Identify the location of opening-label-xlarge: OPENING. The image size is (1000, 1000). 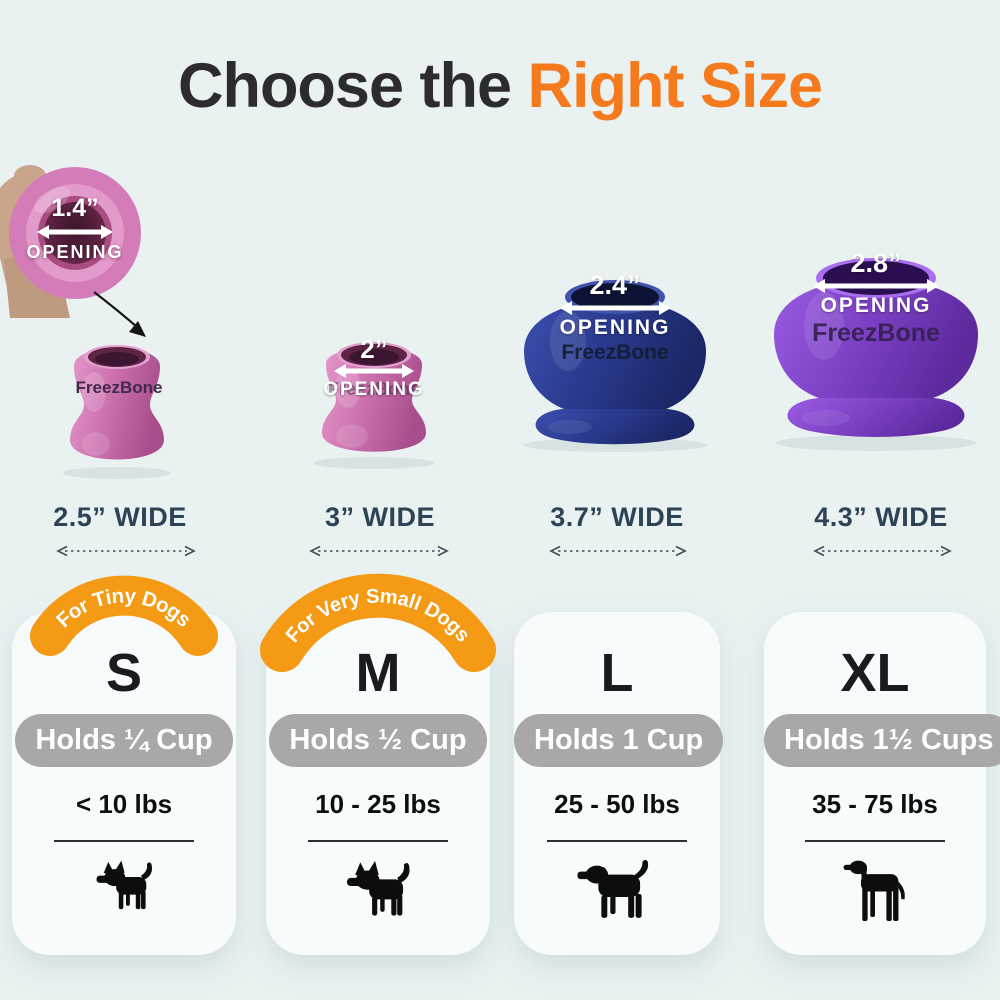
(876, 305).